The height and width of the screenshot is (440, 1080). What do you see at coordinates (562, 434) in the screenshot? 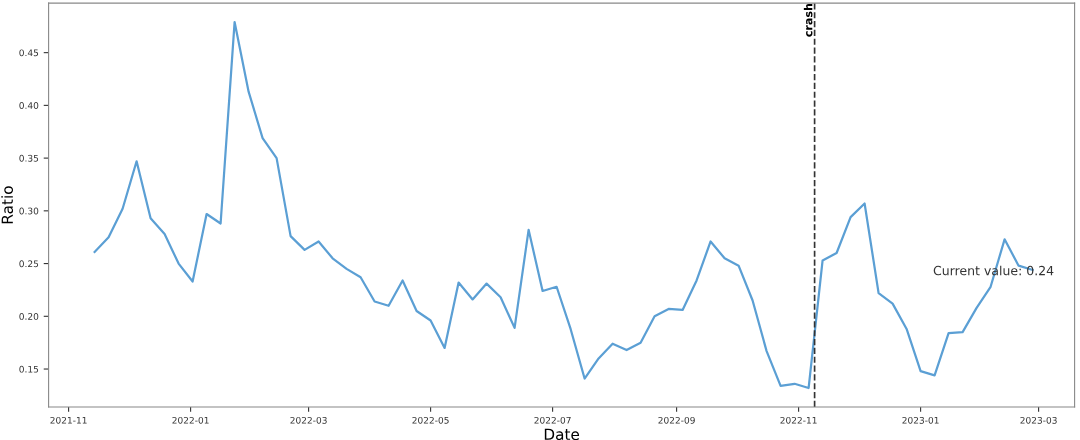
I see `x-axis-title: Date` at bounding box center [562, 434].